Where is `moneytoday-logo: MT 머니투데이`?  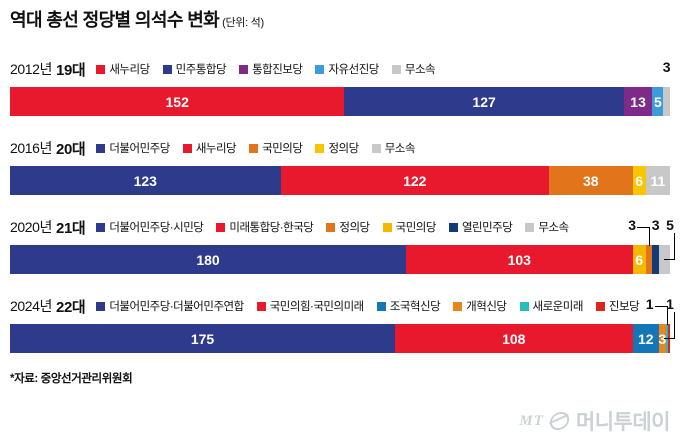 moneytoday-logo: MT 머니투데이 is located at coordinates (594, 421).